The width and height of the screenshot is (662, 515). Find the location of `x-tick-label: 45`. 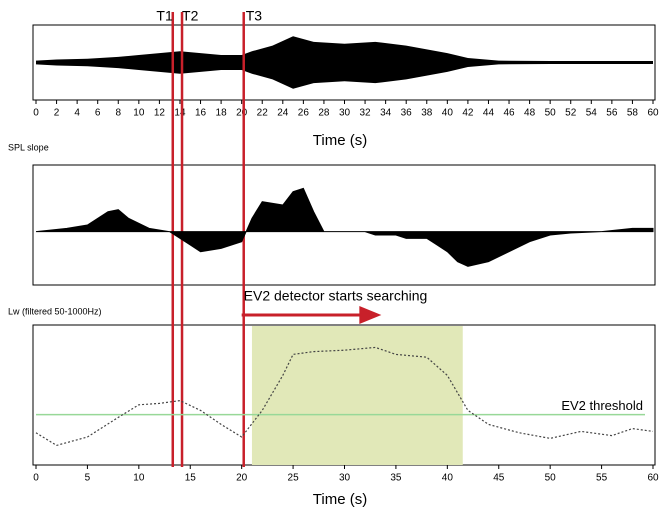

x-tick-label: 45 is located at coordinates (499, 478).